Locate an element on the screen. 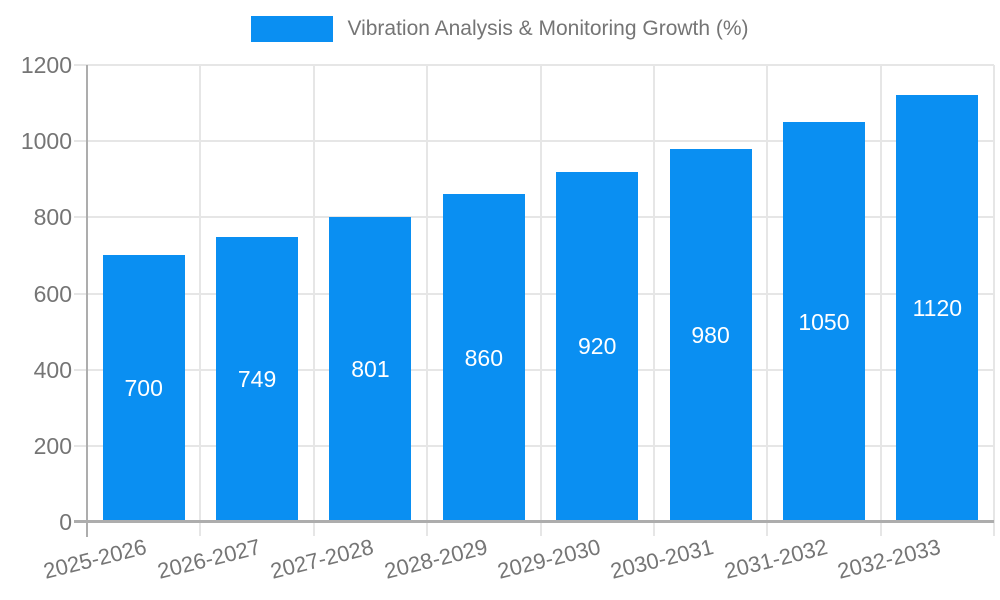  bar-value-label: 860 is located at coordinates (483, 357).